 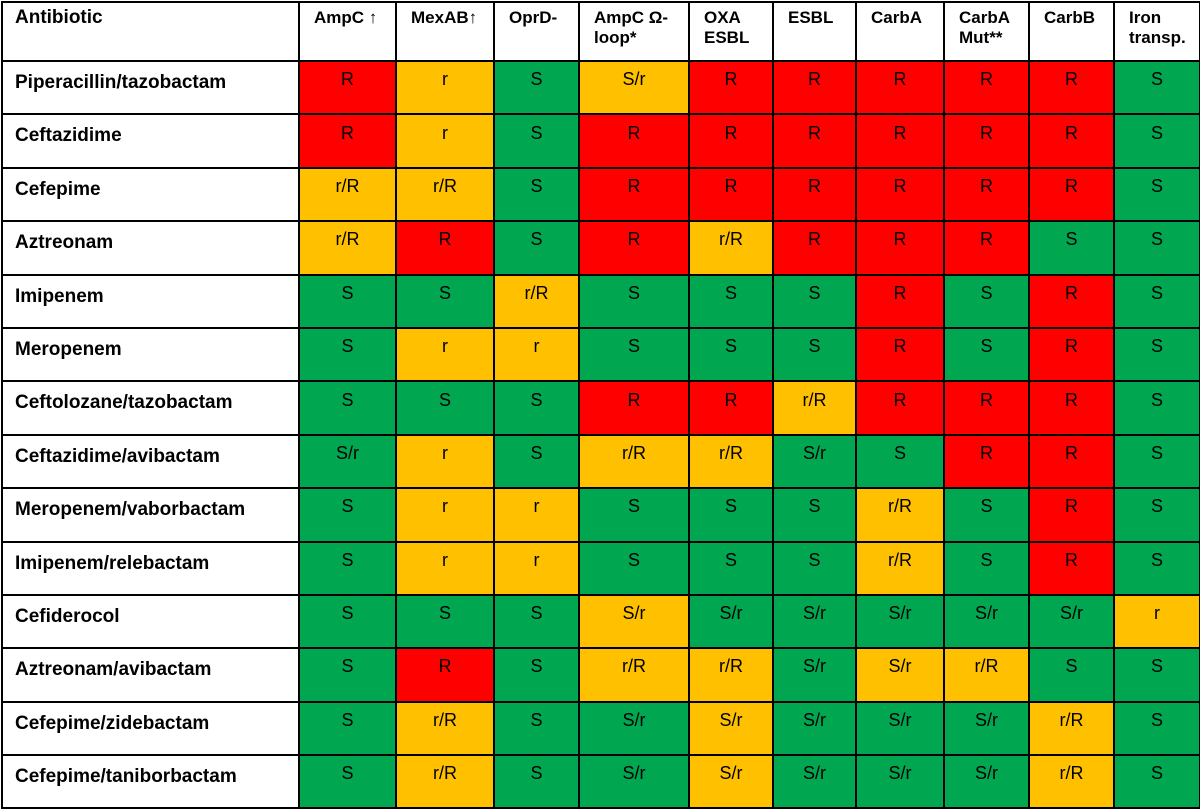 What do you see at coordinates (536, 31) in the screenshot?
I see `header-col: OprD-` at bounding box center [536, 31].